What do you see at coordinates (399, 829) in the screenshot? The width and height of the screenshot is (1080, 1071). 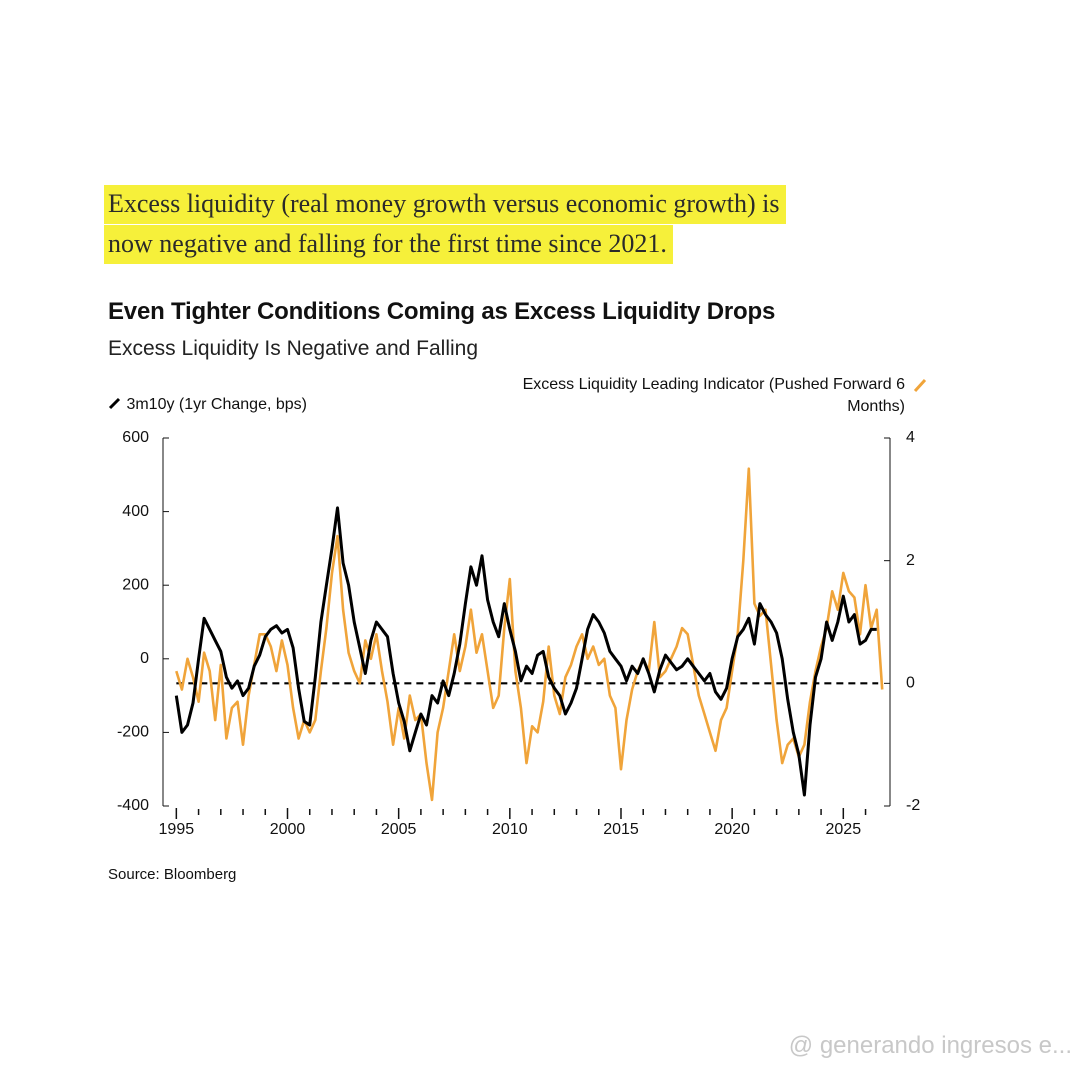 I see `x-tick-label: 2005` at bounding box center [399, 829].